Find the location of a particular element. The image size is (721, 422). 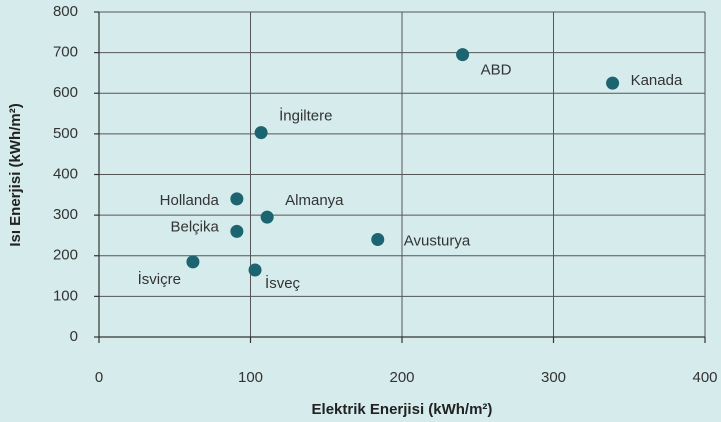

point-label: Kanada is located at coordinates (657, 80).